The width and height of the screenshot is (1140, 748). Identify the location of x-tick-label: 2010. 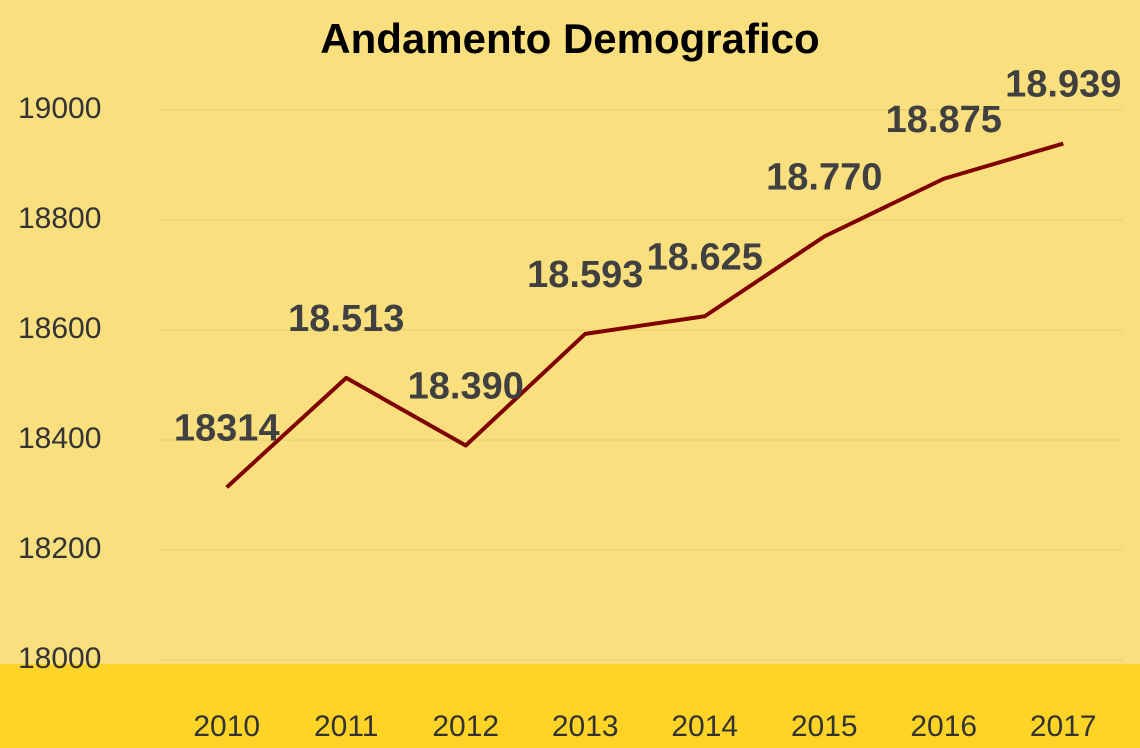
(226, 726).